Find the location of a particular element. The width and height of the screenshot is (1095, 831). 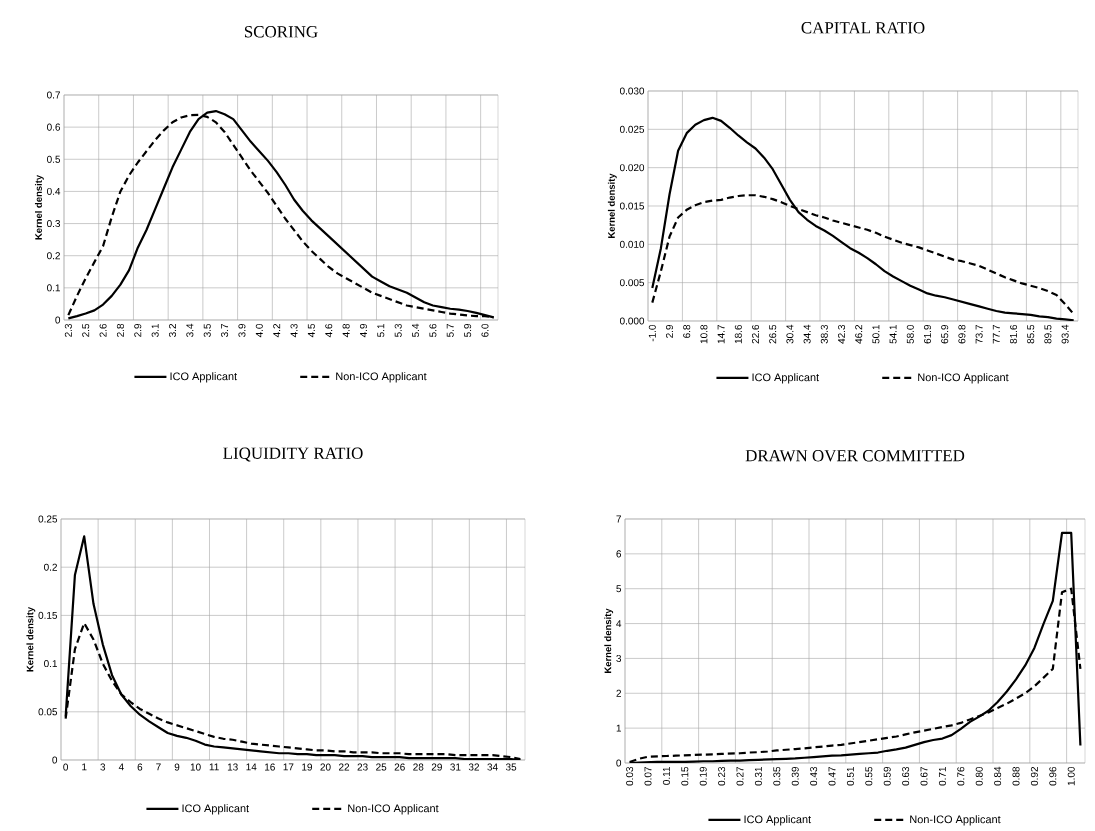

x-tick-label: 9 is located at coordinates (177, 767).